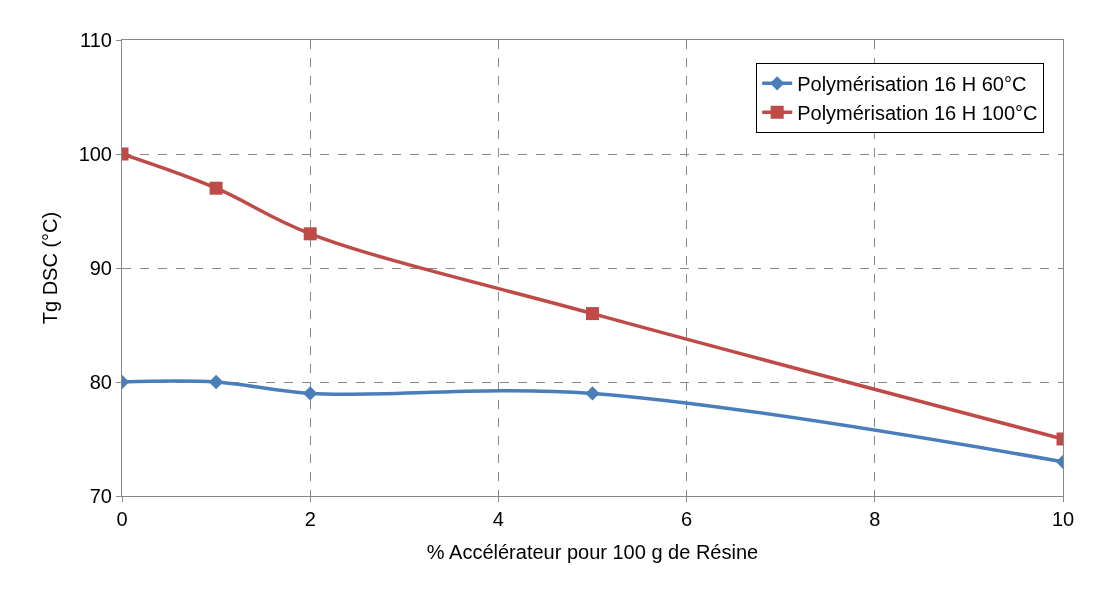  What do you see at coordinates (50, 268) in the screenshot?
I see `y-axis-title: Tg DSC (°C)` at bounding box center [50, 268].